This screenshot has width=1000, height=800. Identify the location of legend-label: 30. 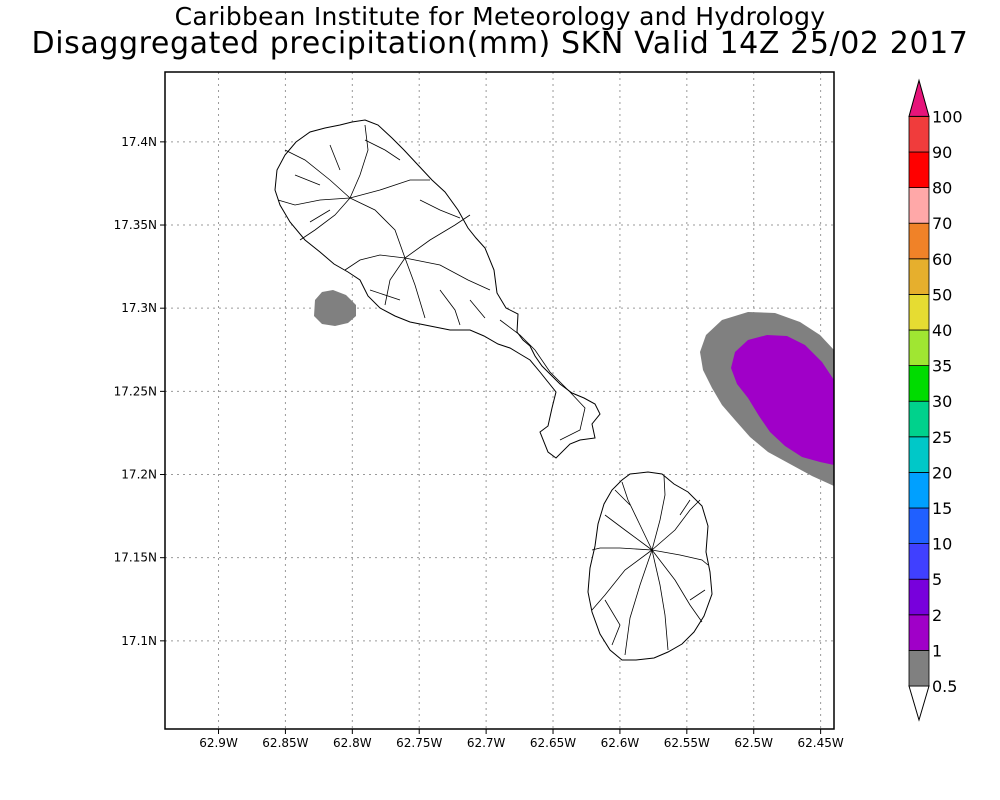
(942, 401).